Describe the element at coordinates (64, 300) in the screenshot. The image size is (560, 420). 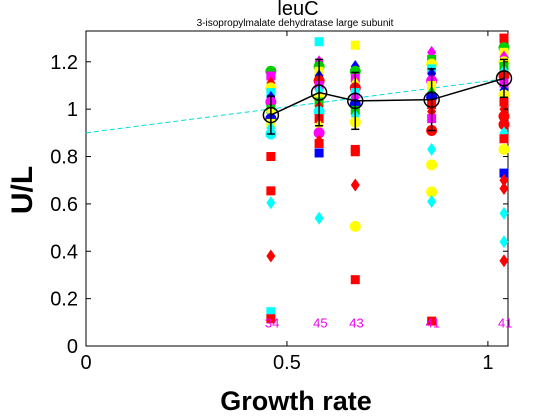
I see `y-tick-label: 0.2` at that location.